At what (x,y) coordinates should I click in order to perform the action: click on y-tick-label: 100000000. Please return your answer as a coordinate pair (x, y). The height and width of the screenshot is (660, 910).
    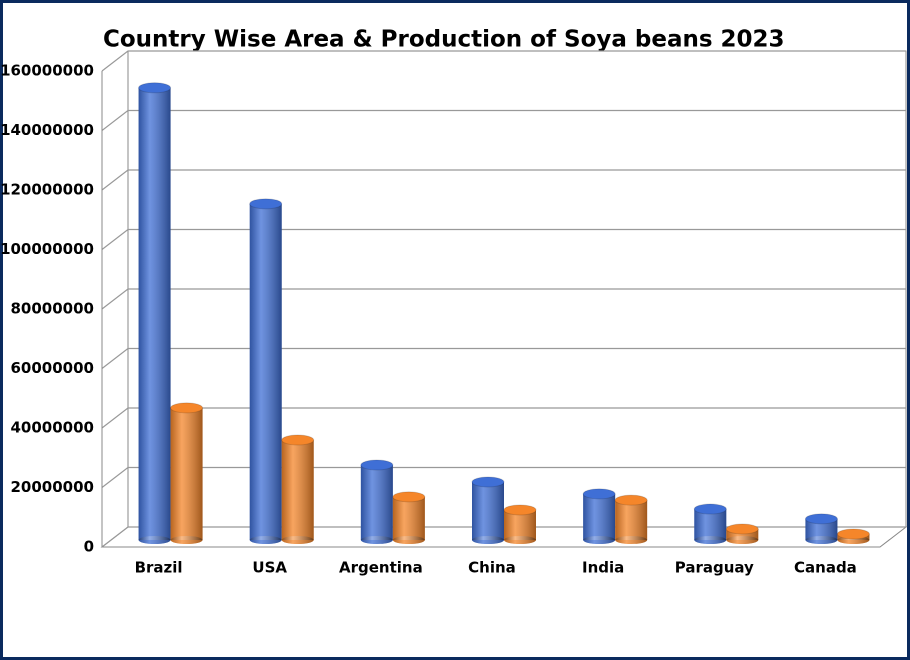
    Looking at the image, I should click on (47, 249).